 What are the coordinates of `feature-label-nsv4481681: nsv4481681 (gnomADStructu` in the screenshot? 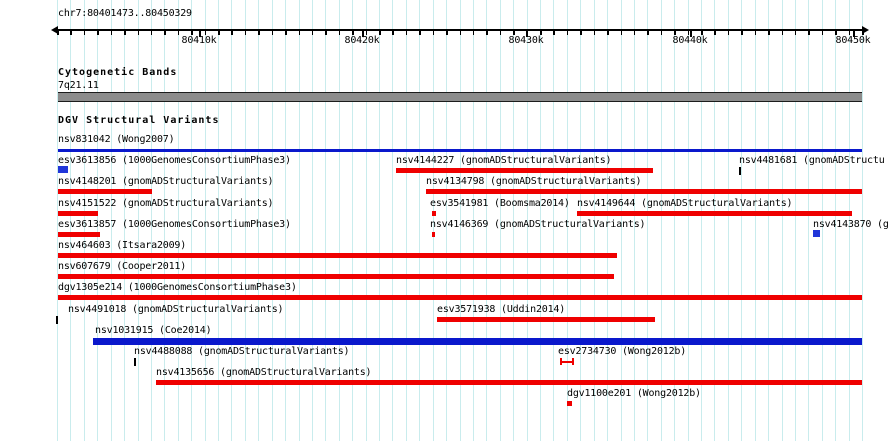 It's located at (812, 161).